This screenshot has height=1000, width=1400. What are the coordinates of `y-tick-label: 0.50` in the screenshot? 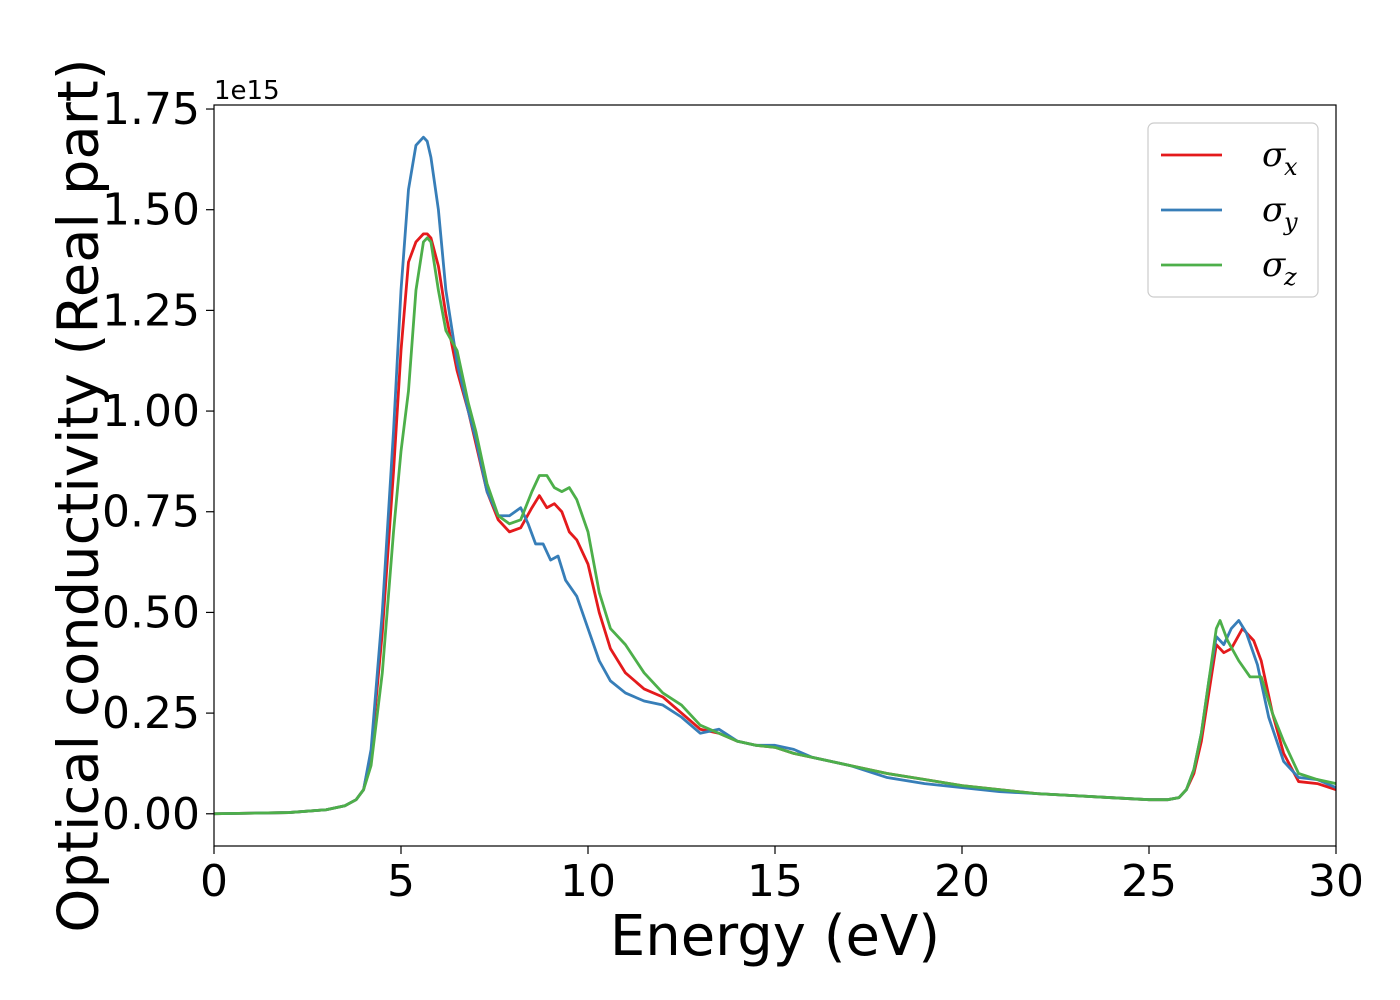 It's located at (151, 612).